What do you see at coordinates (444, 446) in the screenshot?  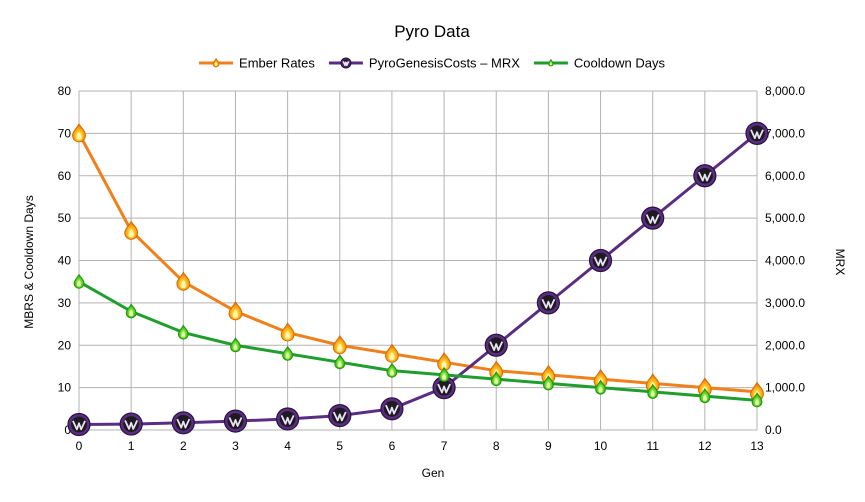 I see `x-tick-label: 7` at bounding box center [444, 446].